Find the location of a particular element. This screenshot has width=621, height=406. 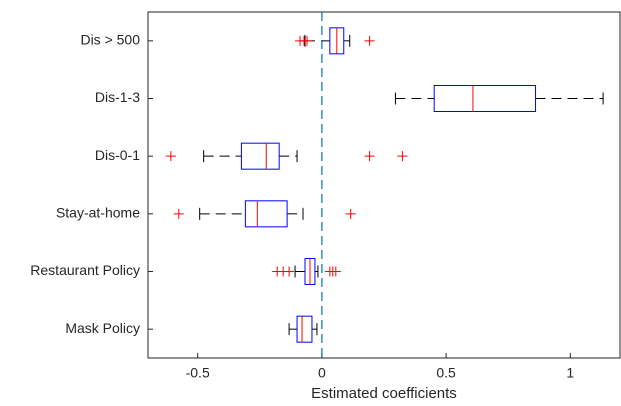

y-tick-label: Dis > 500 is located at coordinates (110, 40).